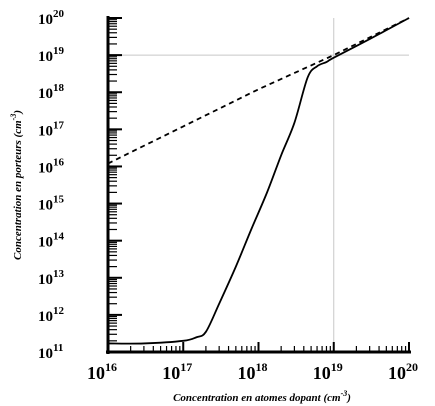 The image size is (435, 406). Describe the element at coordinates (111, 367) in the screenshot. I see `x-tick-exponent: 16` at that location.